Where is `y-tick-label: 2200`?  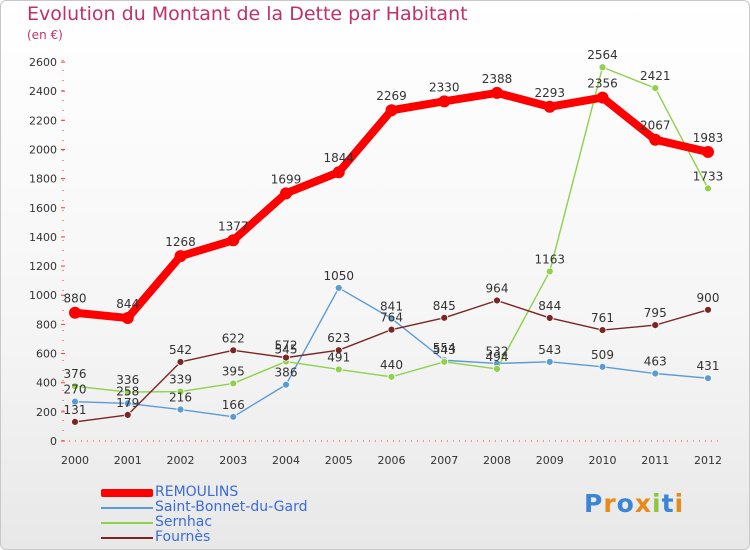 y-tick-label: 2200 is located at coordinates (43, 120).